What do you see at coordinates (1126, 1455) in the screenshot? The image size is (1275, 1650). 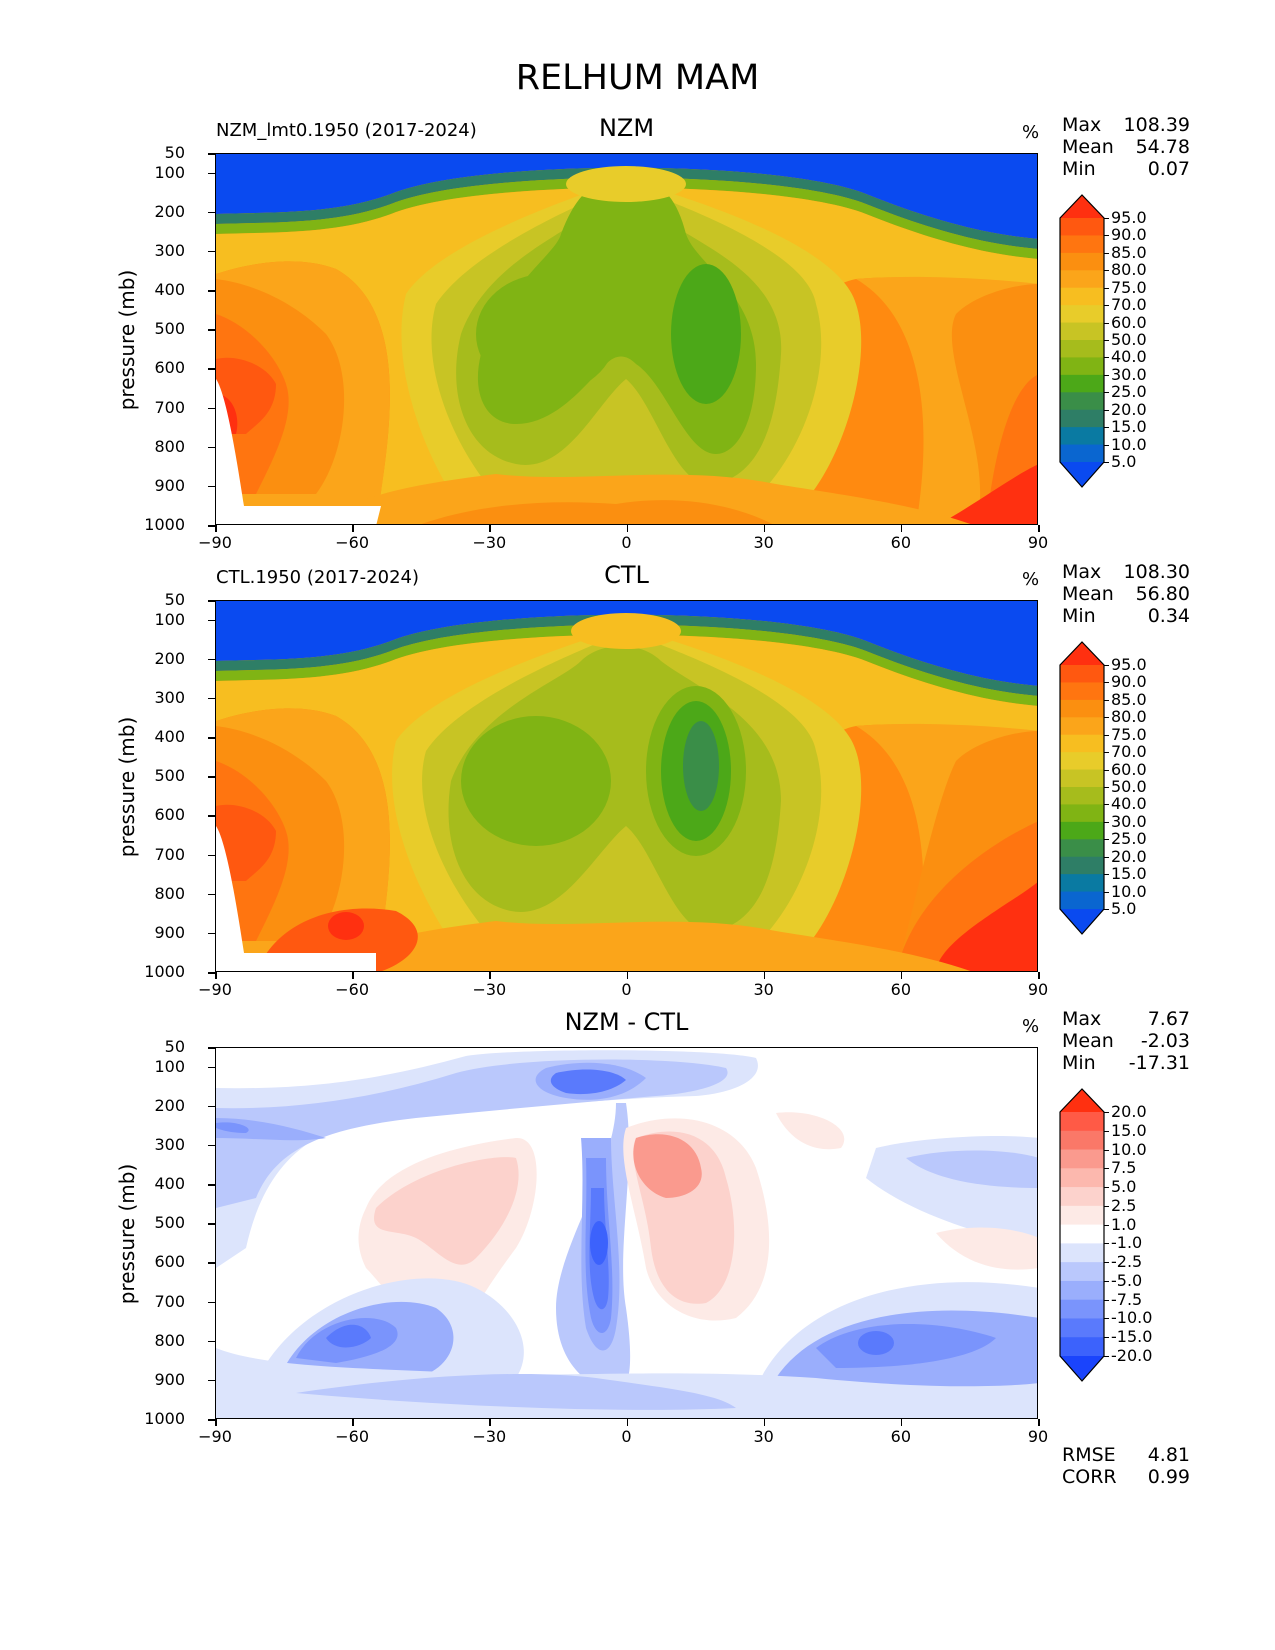 I see `stat-rmse: RMSE 4.81` at bounding box center [1126, 1455].